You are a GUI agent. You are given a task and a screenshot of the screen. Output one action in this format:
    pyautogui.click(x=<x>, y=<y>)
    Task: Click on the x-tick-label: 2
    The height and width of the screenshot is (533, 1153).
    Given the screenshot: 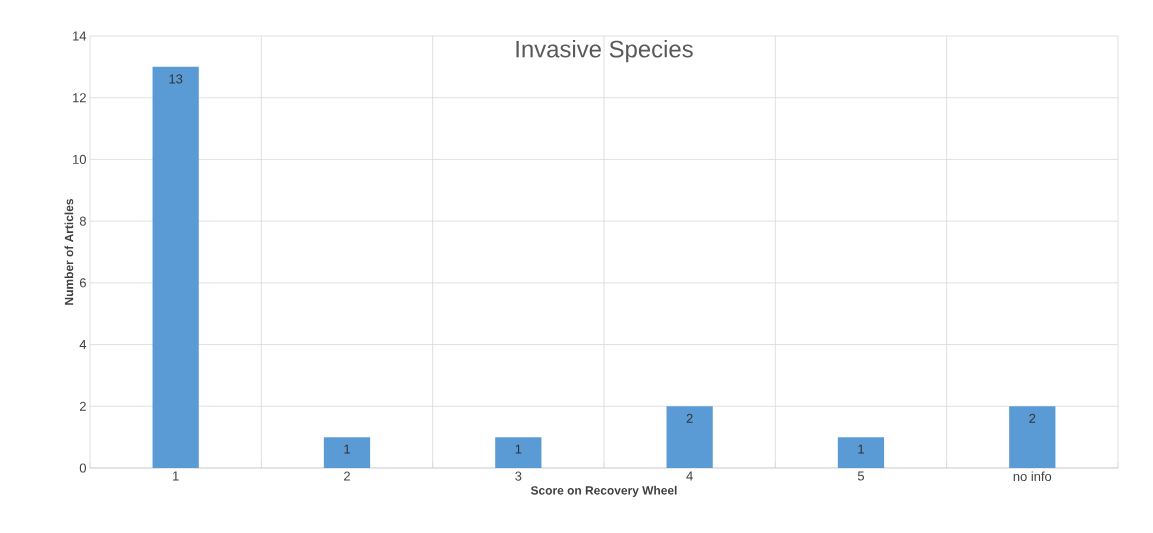 What is the action you would take?
    pyautogui.click(x=347, y=476)
    